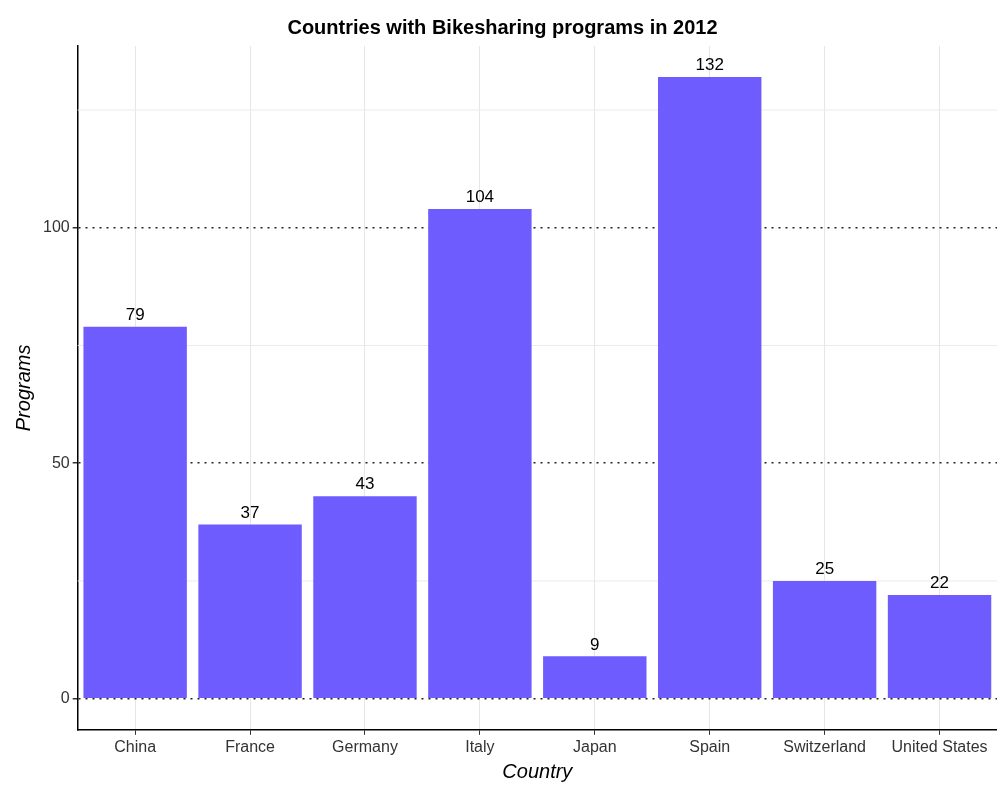 This screenshot has width=1005, height=792. Describe the element at coordinates (250, 512) in the screenshot. I see `data-label: 37` at that location.